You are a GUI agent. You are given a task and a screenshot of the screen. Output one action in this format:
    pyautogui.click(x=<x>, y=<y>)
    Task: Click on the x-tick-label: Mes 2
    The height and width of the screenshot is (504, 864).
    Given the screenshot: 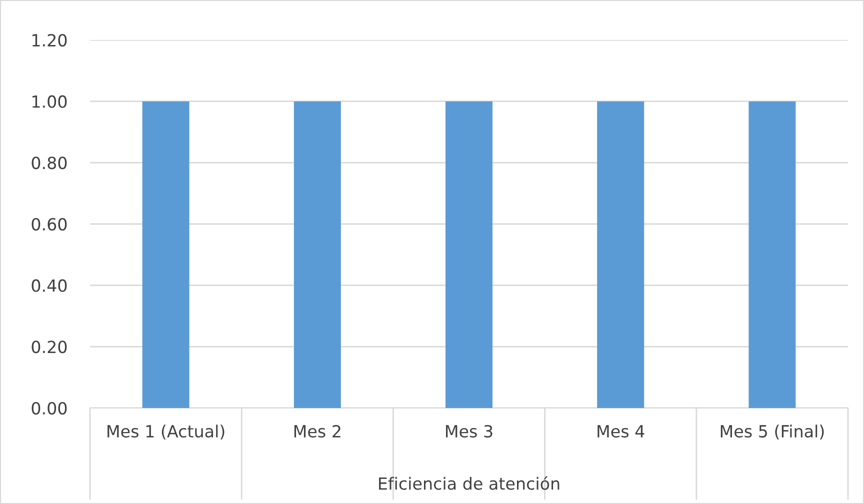 What is the action you would take?
    pyautogui.click(x=317, y=431)
    